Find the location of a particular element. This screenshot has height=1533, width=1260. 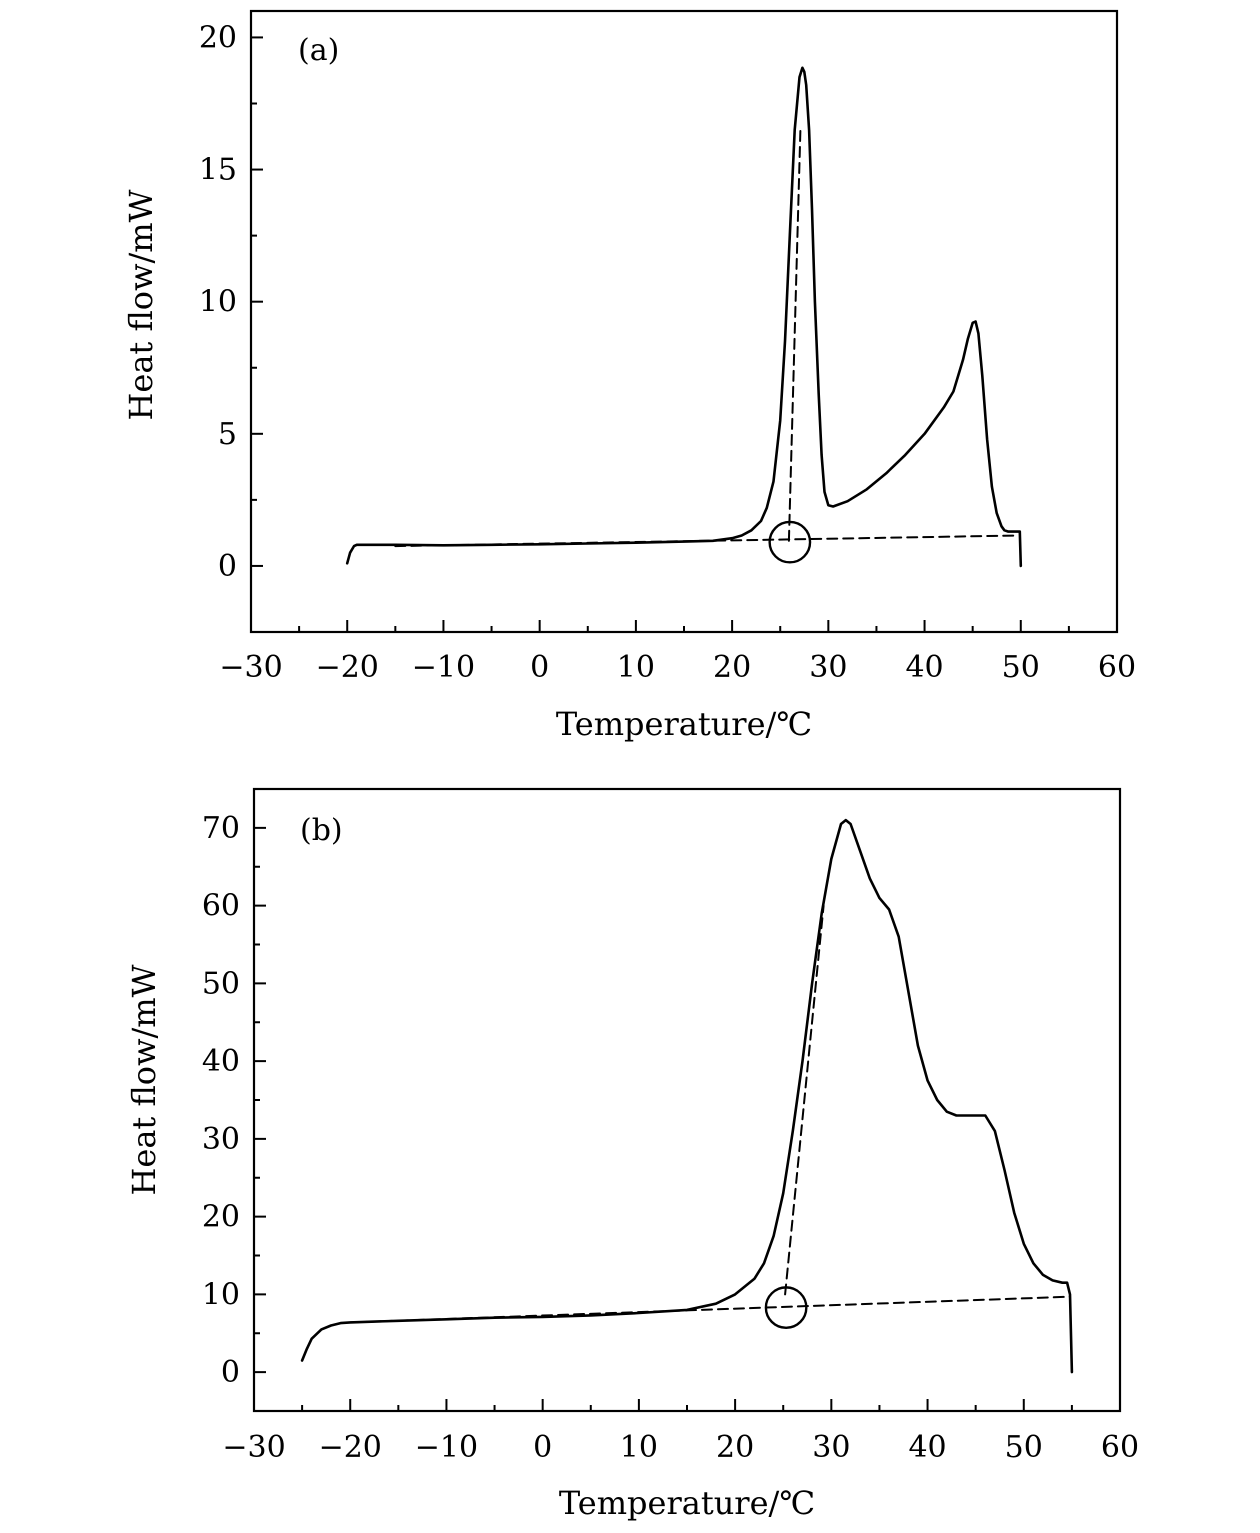

y-tick-label: 15 is located at coordinates (218, 170).